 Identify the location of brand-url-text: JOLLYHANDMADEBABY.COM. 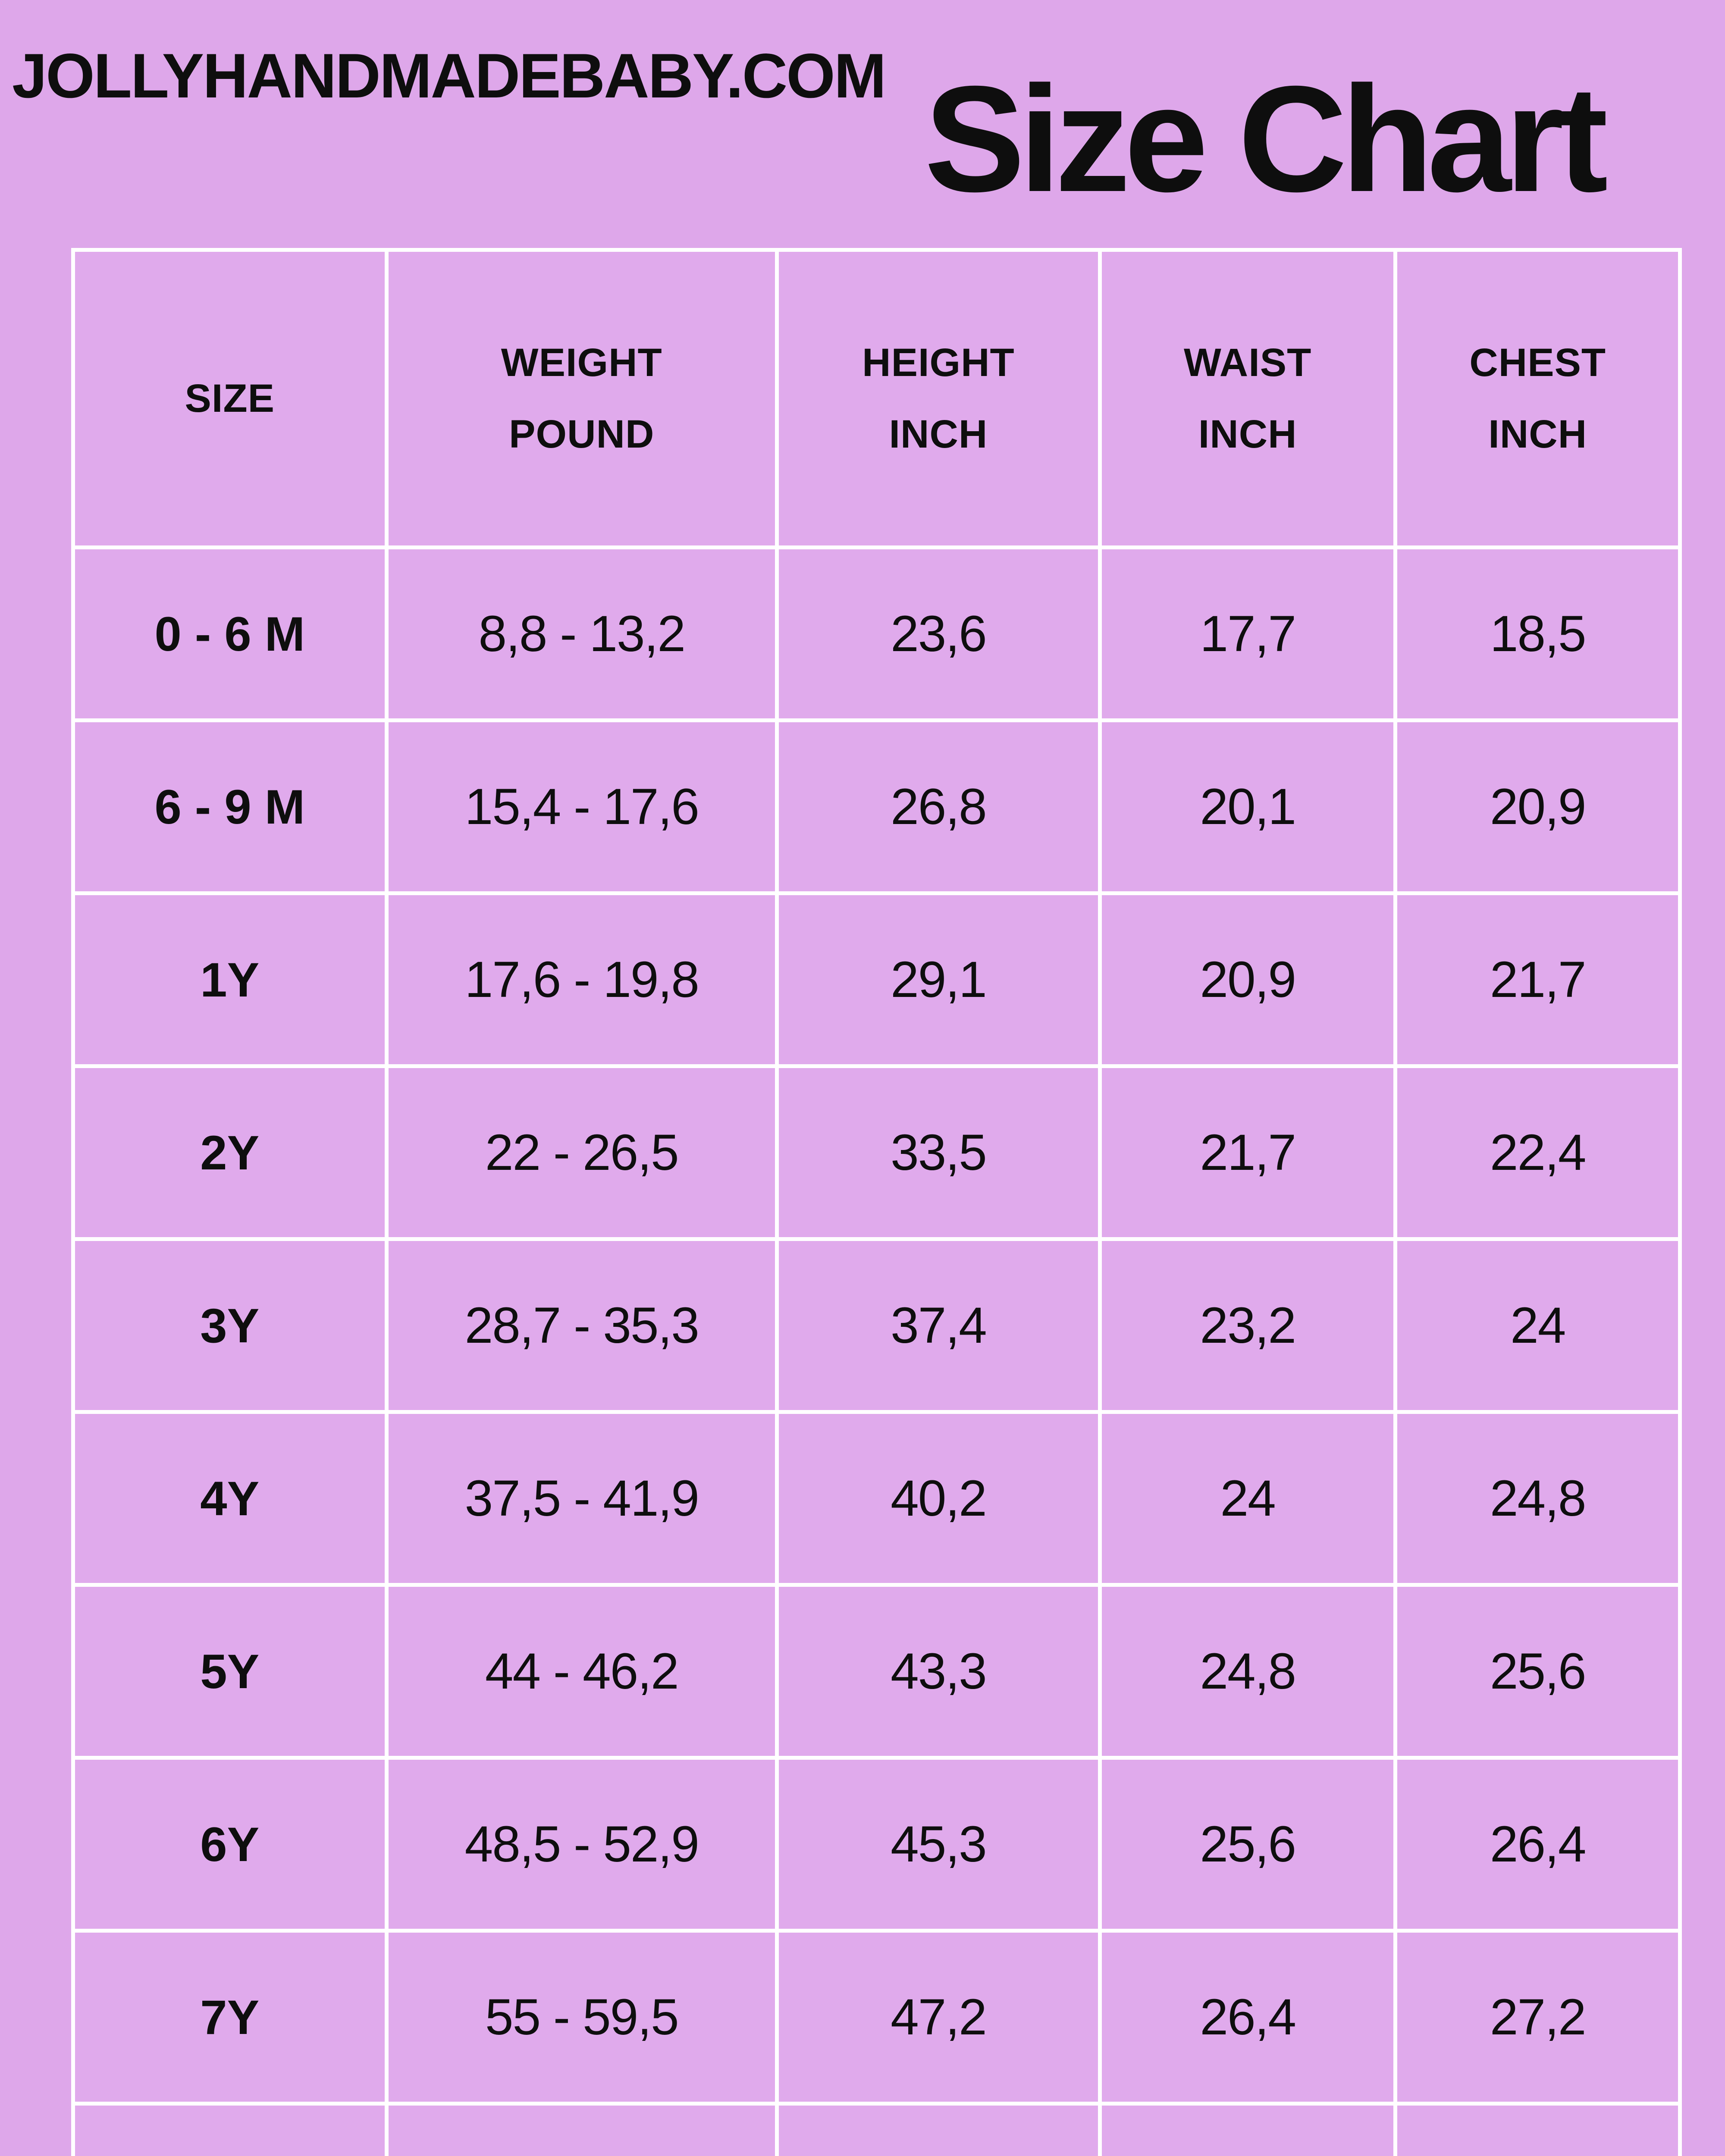
(449, 76).